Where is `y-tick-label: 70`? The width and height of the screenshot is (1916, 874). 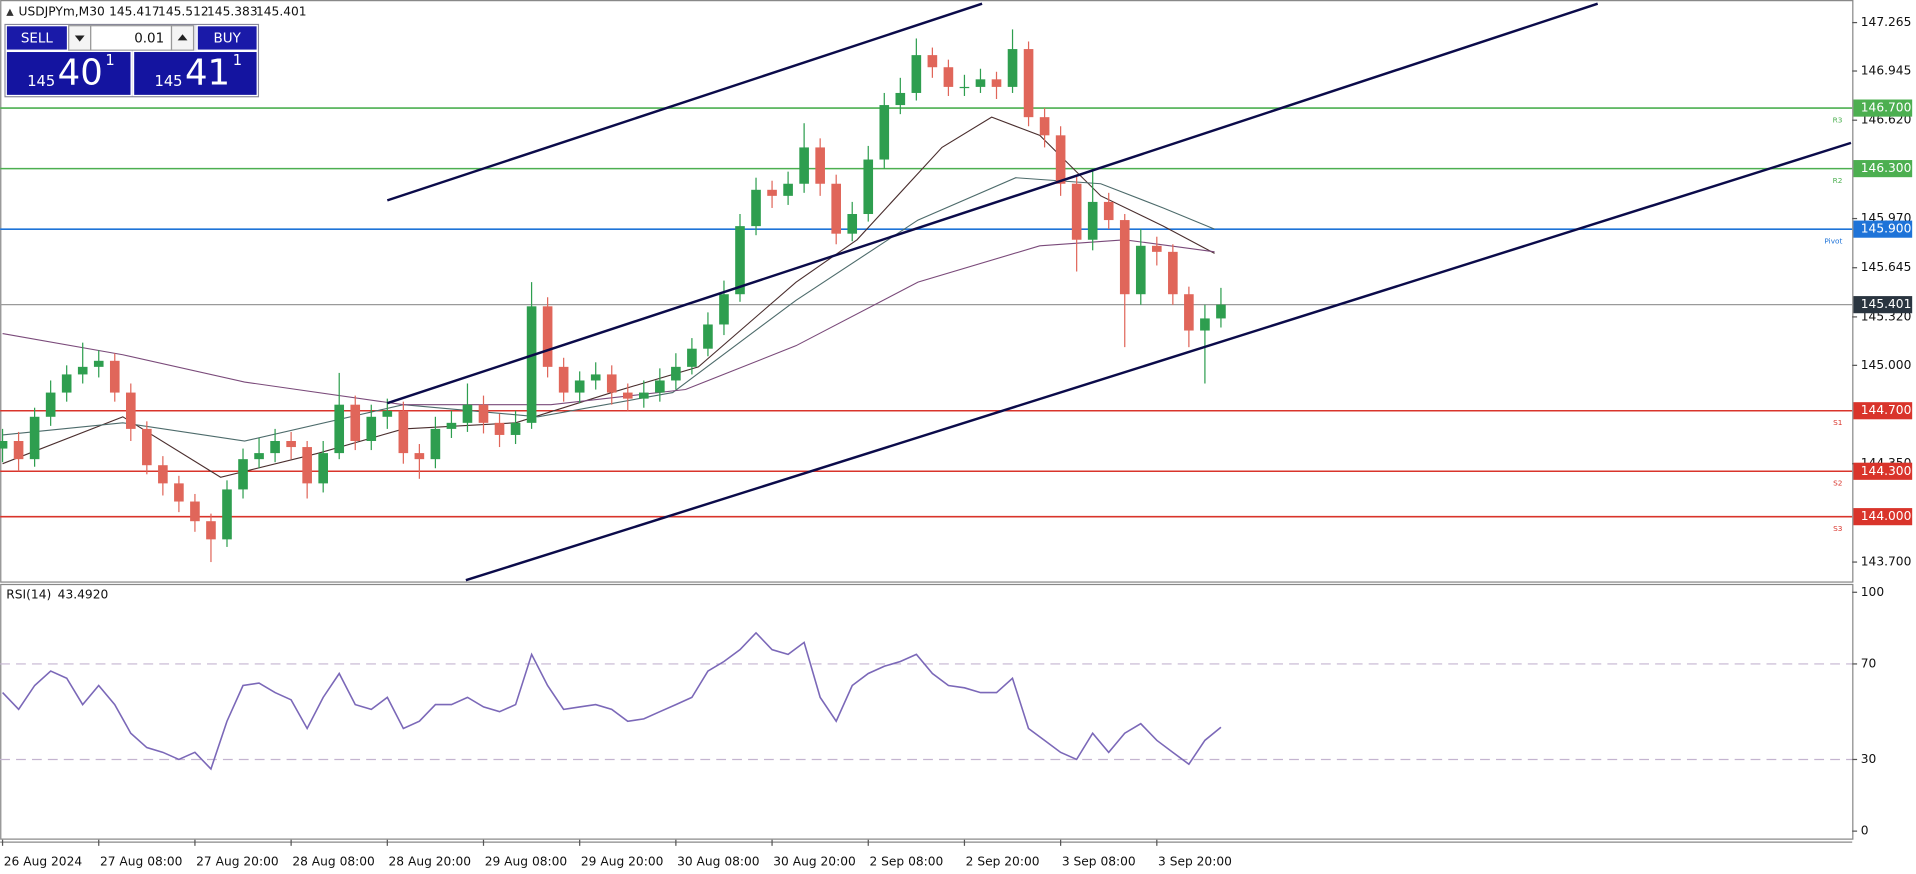 y-tick-label: 70 is located at coordinates (1869, 663).